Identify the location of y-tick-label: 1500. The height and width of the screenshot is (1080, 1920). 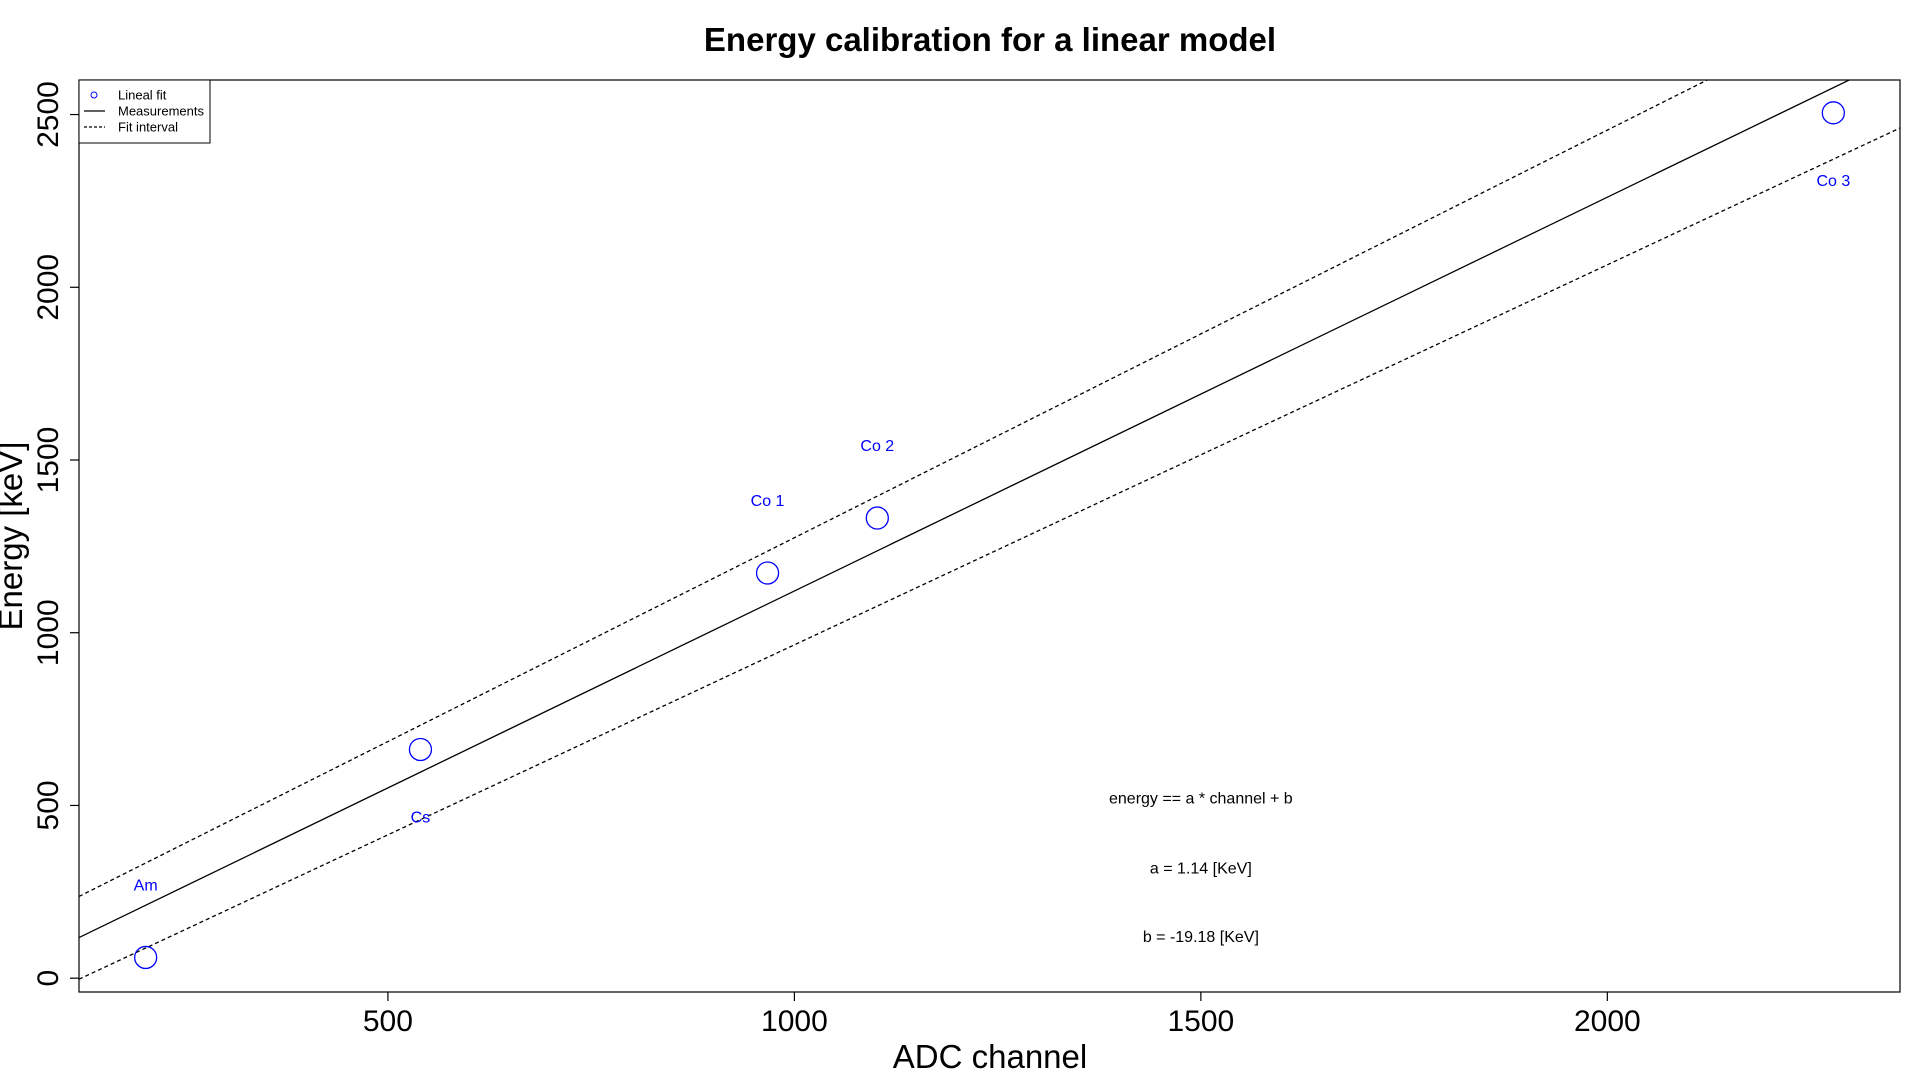
(48, 460).